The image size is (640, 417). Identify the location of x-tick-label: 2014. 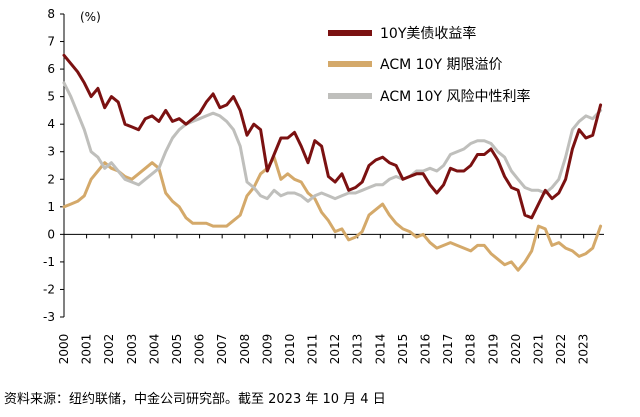
(380, 349).